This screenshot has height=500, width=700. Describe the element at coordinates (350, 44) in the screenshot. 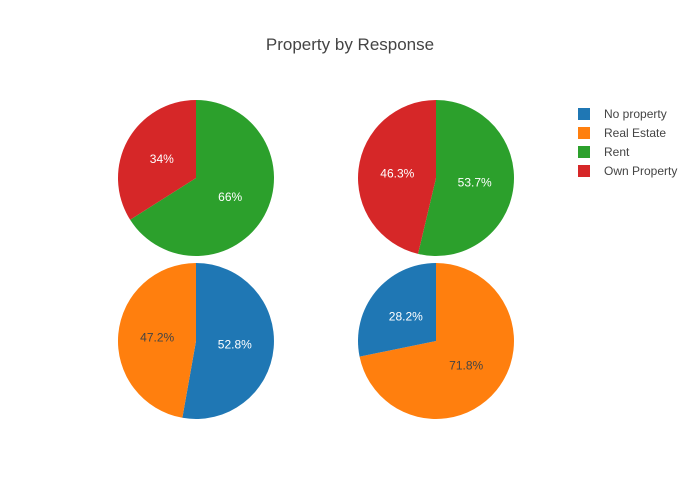

I see `chart-title: Property by Response` at that location.